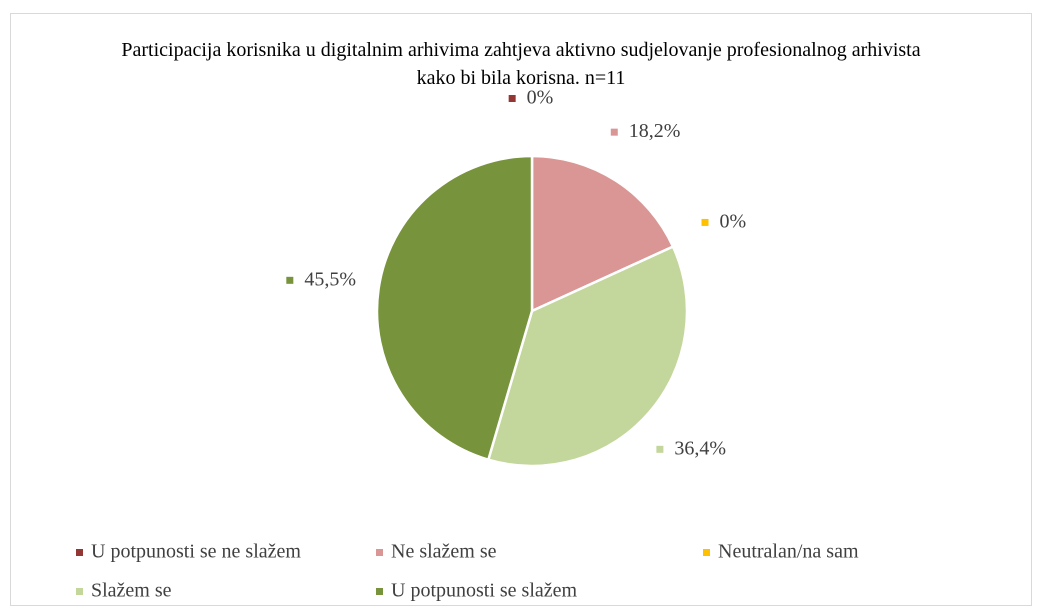 The height and width of the screenshot is (616, 1043). Describe the element at coordinates (484, 591) in the screenshot. I see `legend-label: U potpunosti se slažem` at that location.